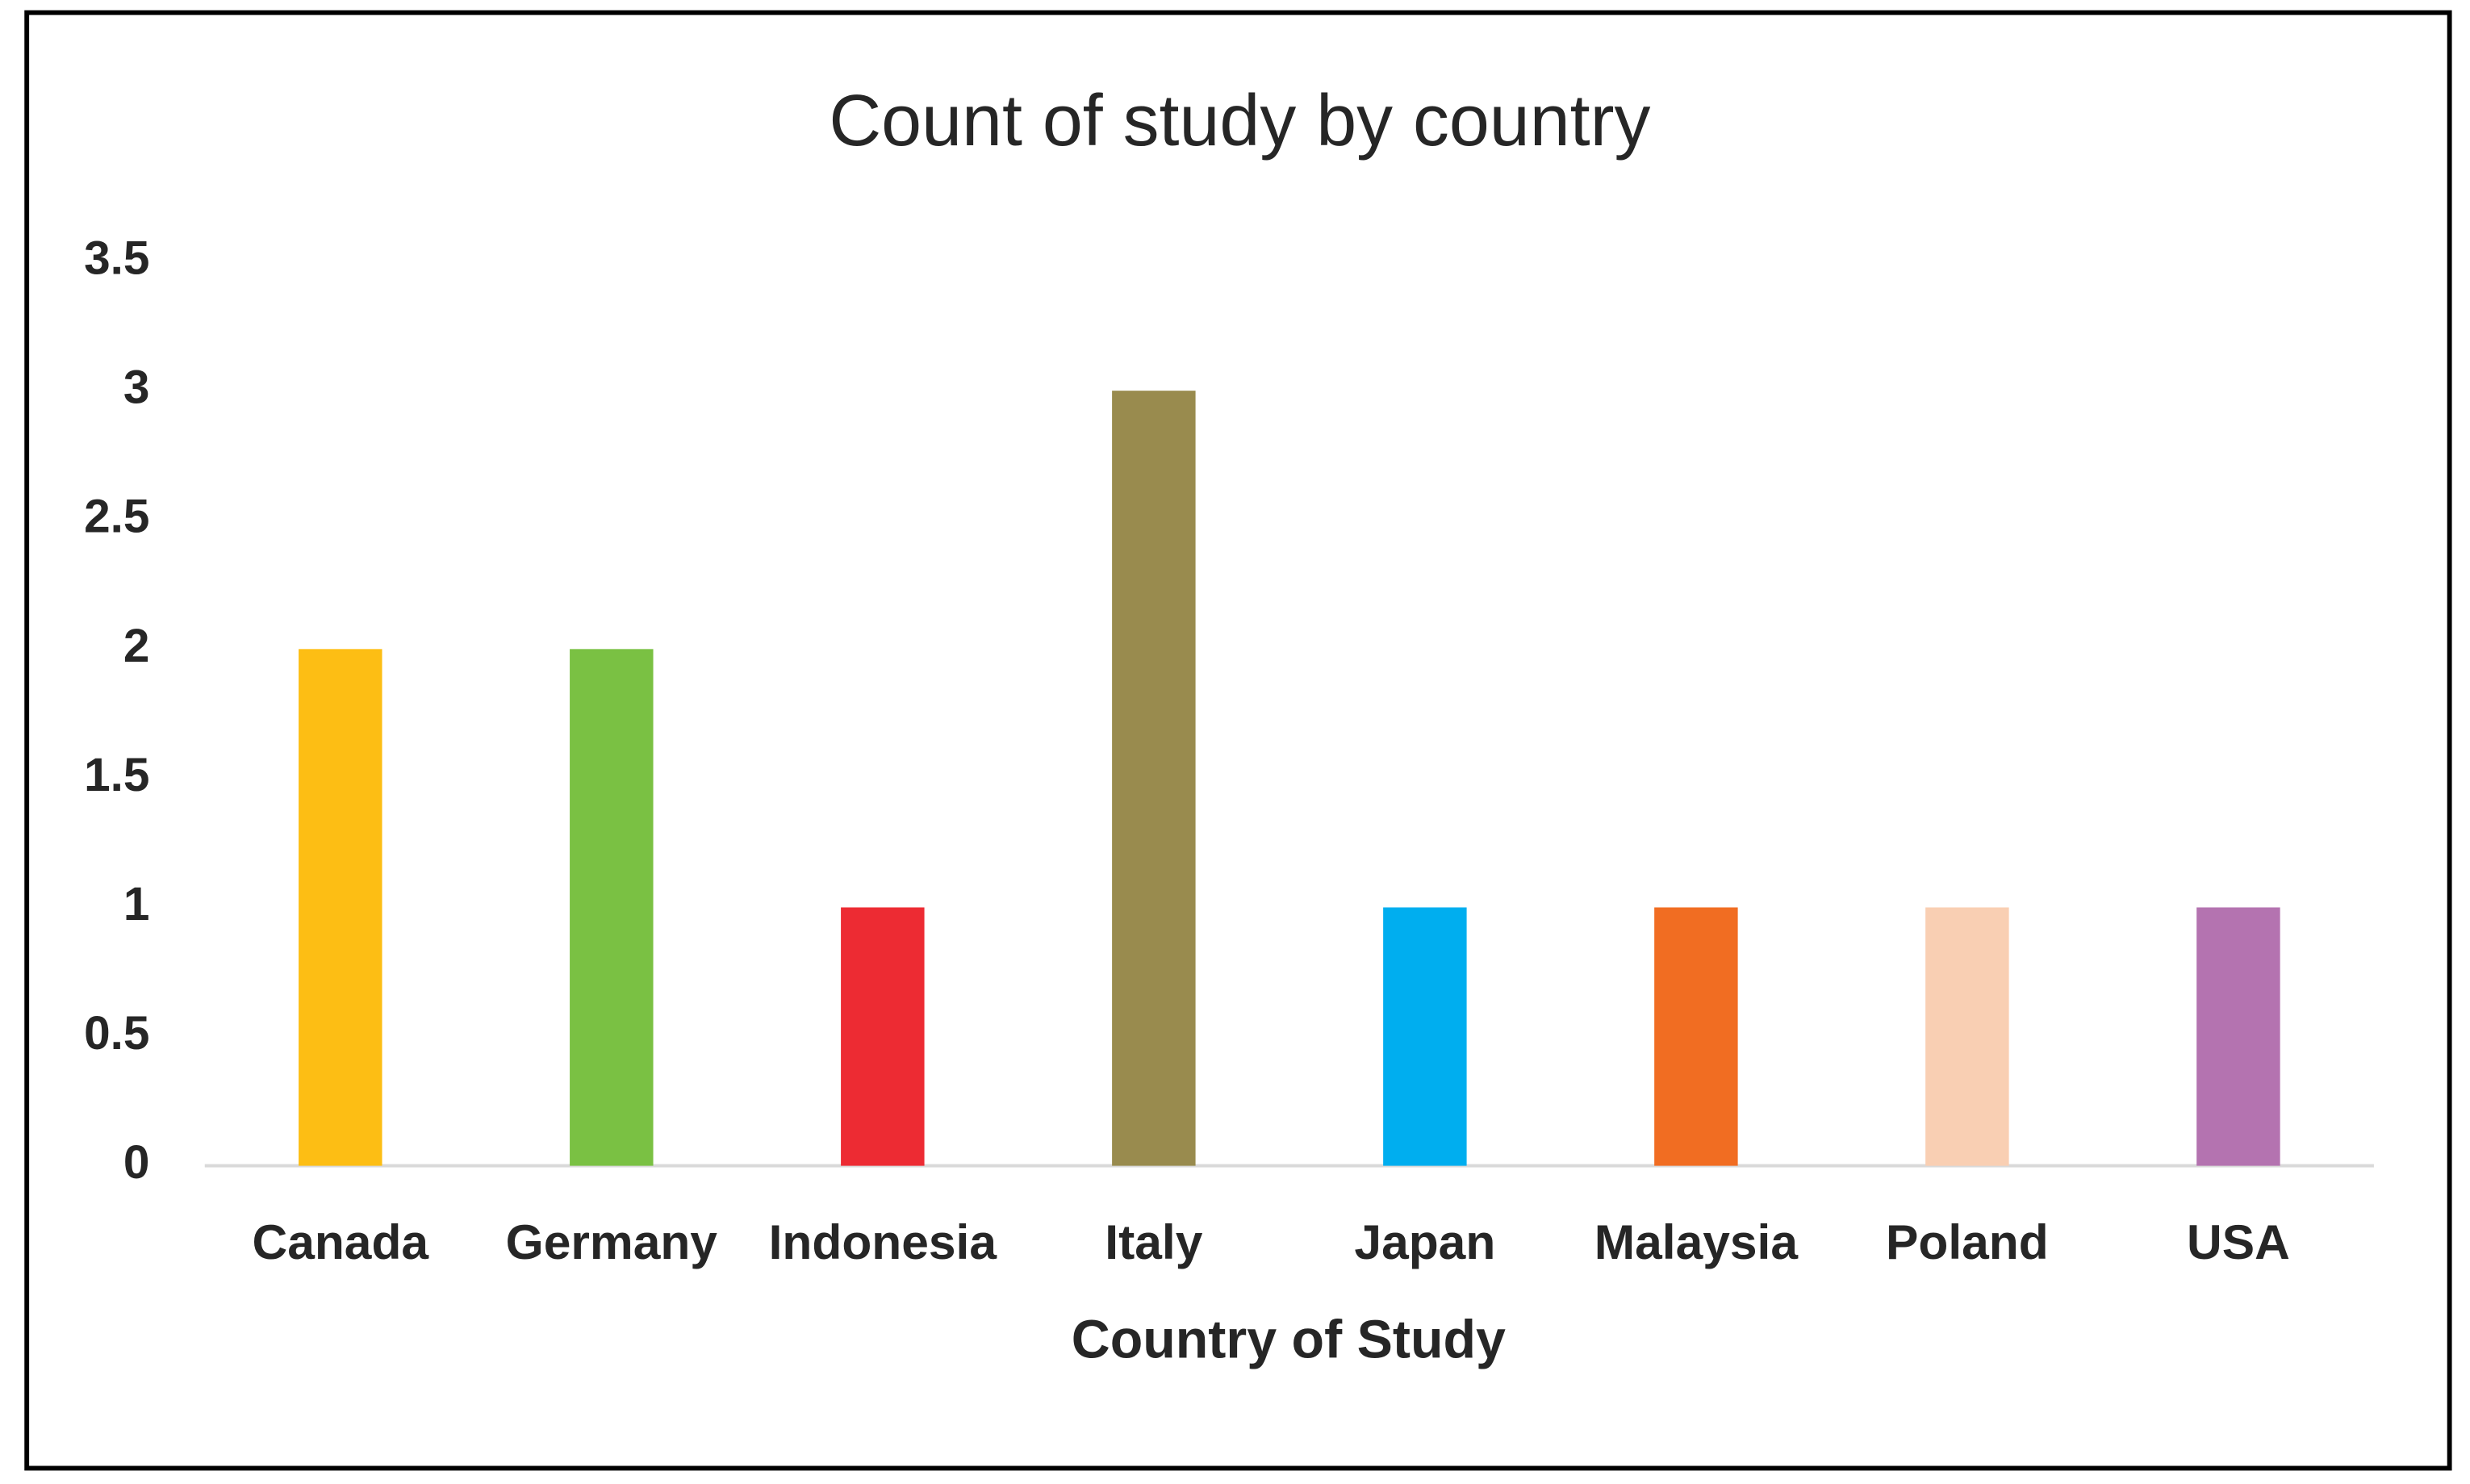  What do you see at coordinates (116, 1033) in the screenshot?
I see `y-tick-label: 0.5` at bounding box center [116, 1033].